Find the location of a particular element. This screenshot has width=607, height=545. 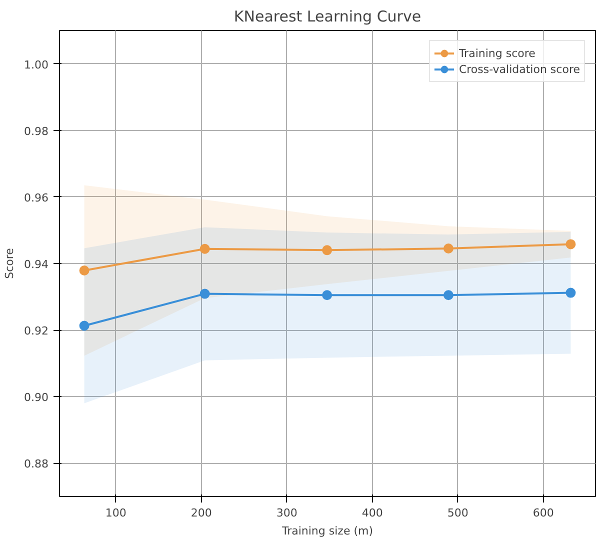

y-tick-label: 0.88 is located at coordinates (36, 464).